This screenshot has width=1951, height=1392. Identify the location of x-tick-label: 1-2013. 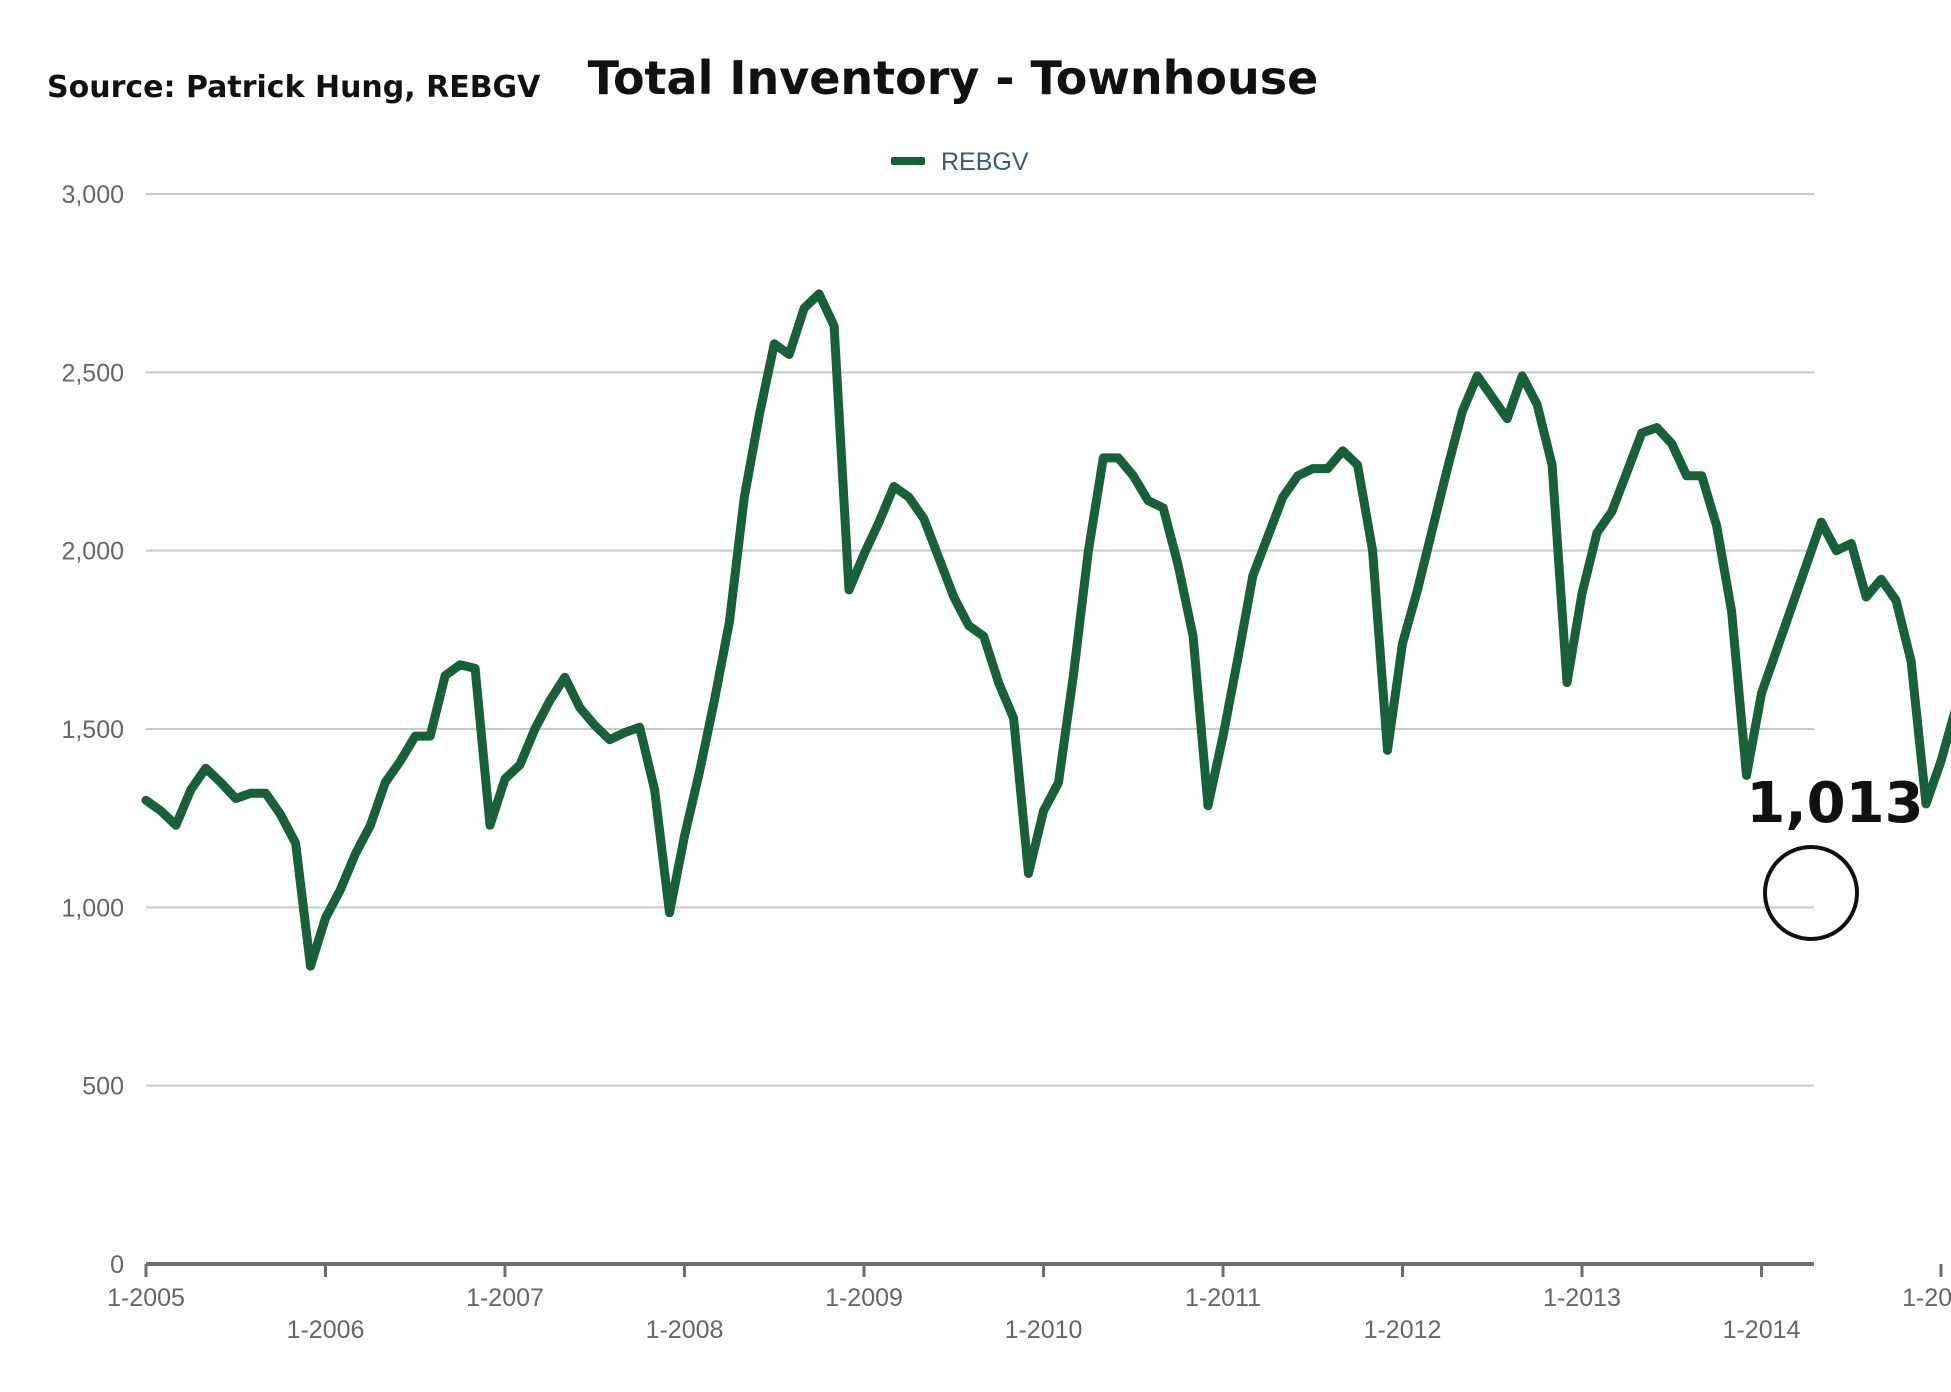
(1582, 1298).